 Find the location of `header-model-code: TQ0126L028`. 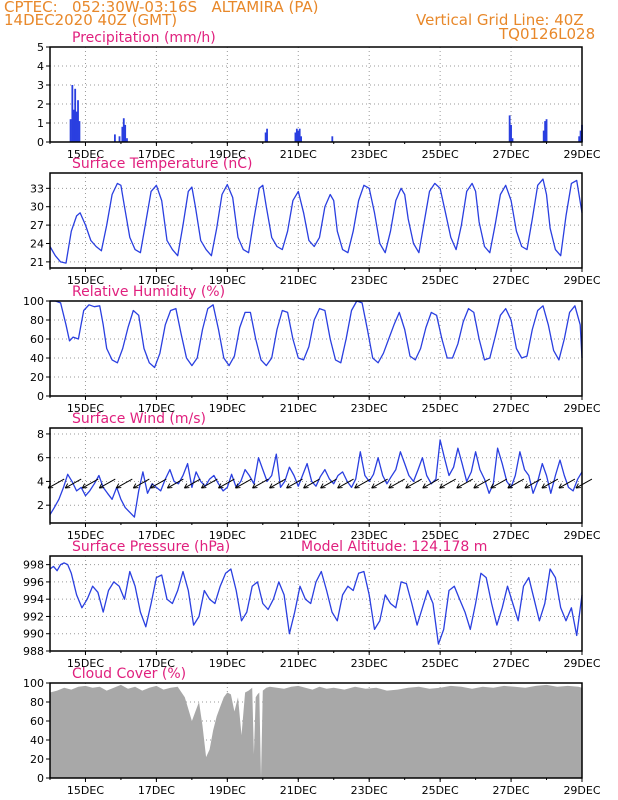

header-model-code: TQ0126L028 is located at coordinates (547, 34).